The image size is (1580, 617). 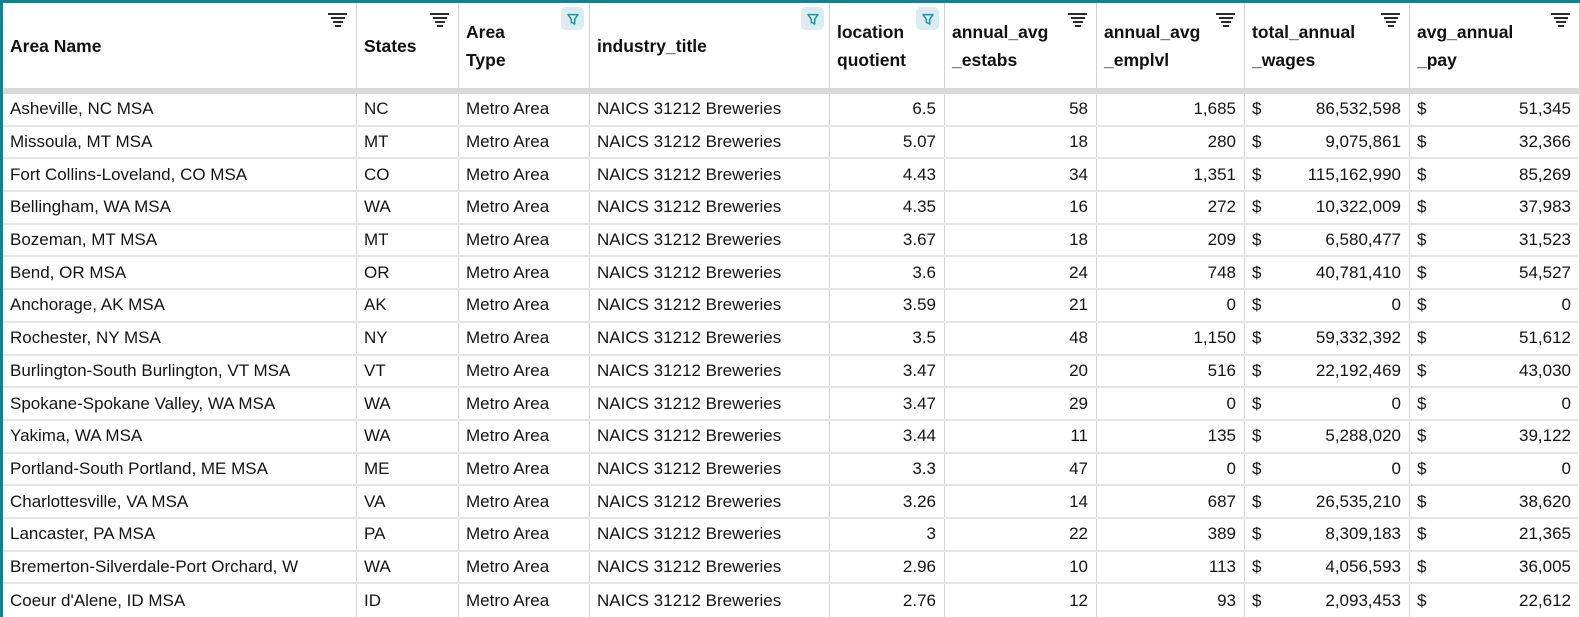 What do you see at coordinates (1021, 567) in the screenshot?
I see `cell-annual_avg_estabs: 10` at bounding box center [1021, 567].